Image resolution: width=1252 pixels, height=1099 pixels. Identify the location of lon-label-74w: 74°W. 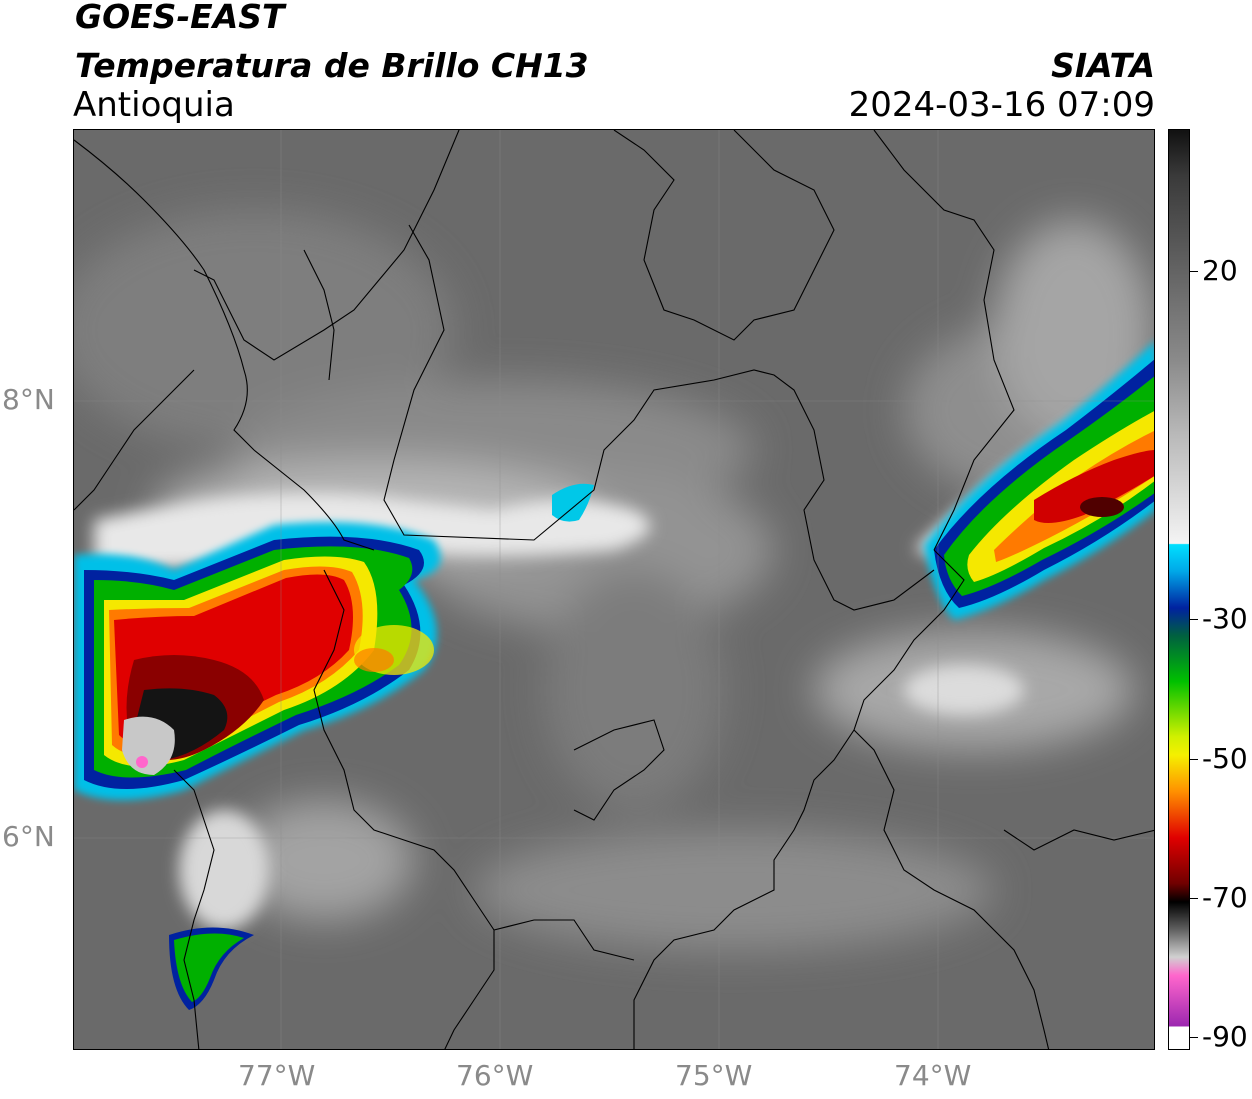
(933, 1075).